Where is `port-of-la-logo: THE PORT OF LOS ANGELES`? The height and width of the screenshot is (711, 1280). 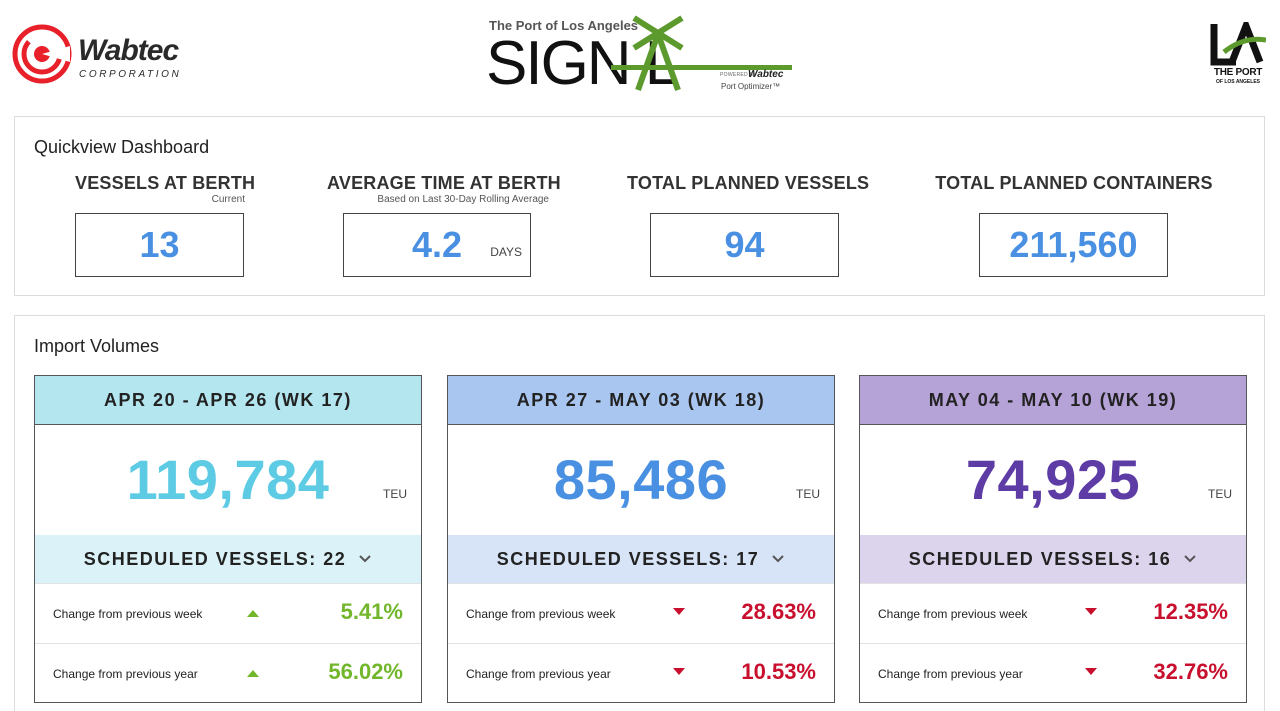
port-of-la-logo: THE PORT OF LOS ANGELES is located at coordinates (1238, 56).